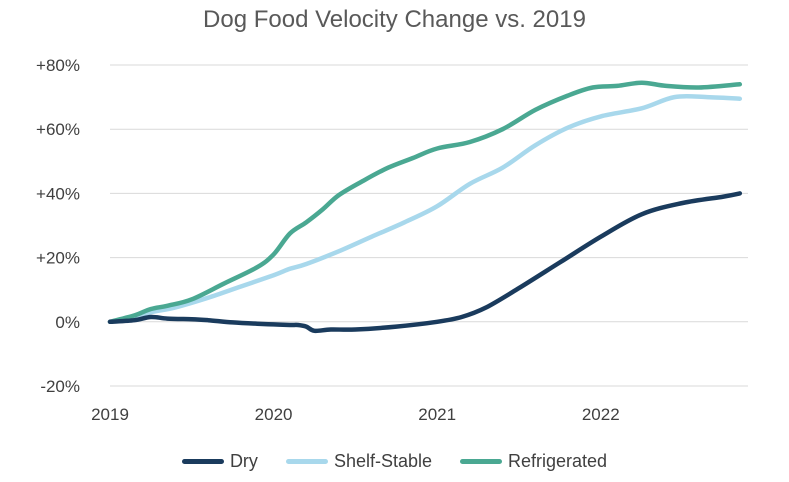 The height and width of the screenshot is (482, 789). I want to click on x-tick-label: 2021, so click(437, 414).